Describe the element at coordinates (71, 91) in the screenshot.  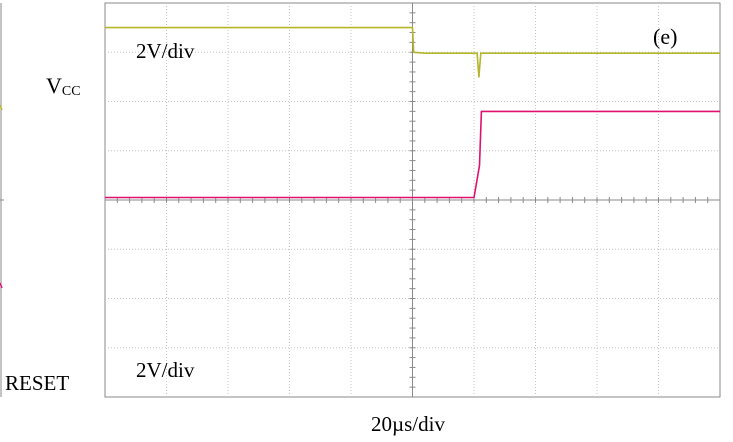
I see `vcc-label-sub: CC` at that location.